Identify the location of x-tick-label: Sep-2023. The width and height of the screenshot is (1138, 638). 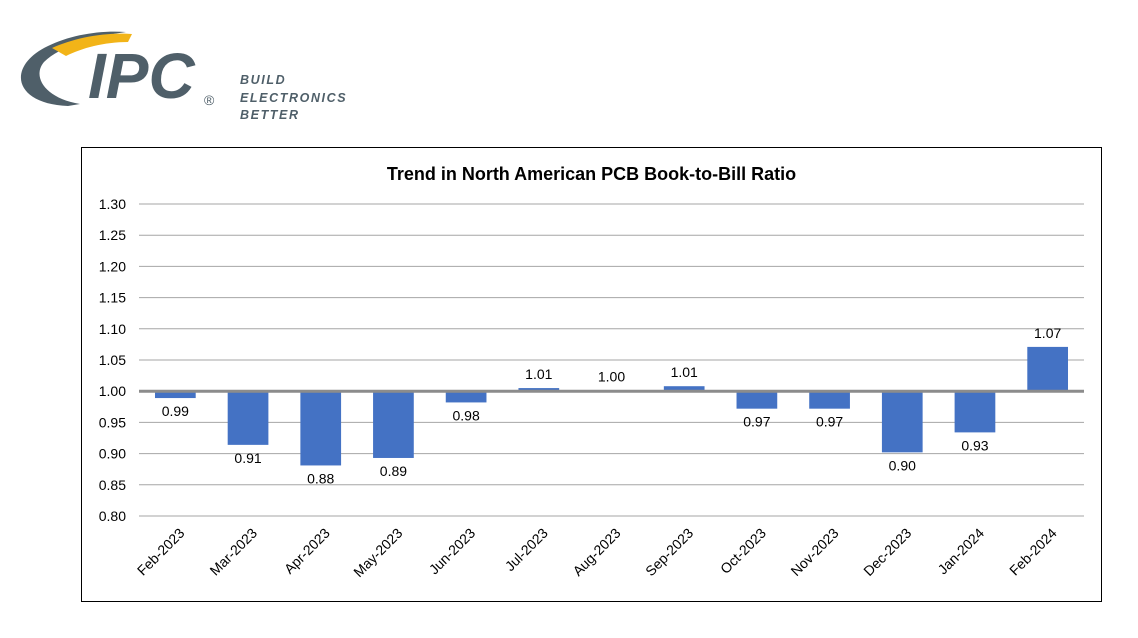
(669, 552).